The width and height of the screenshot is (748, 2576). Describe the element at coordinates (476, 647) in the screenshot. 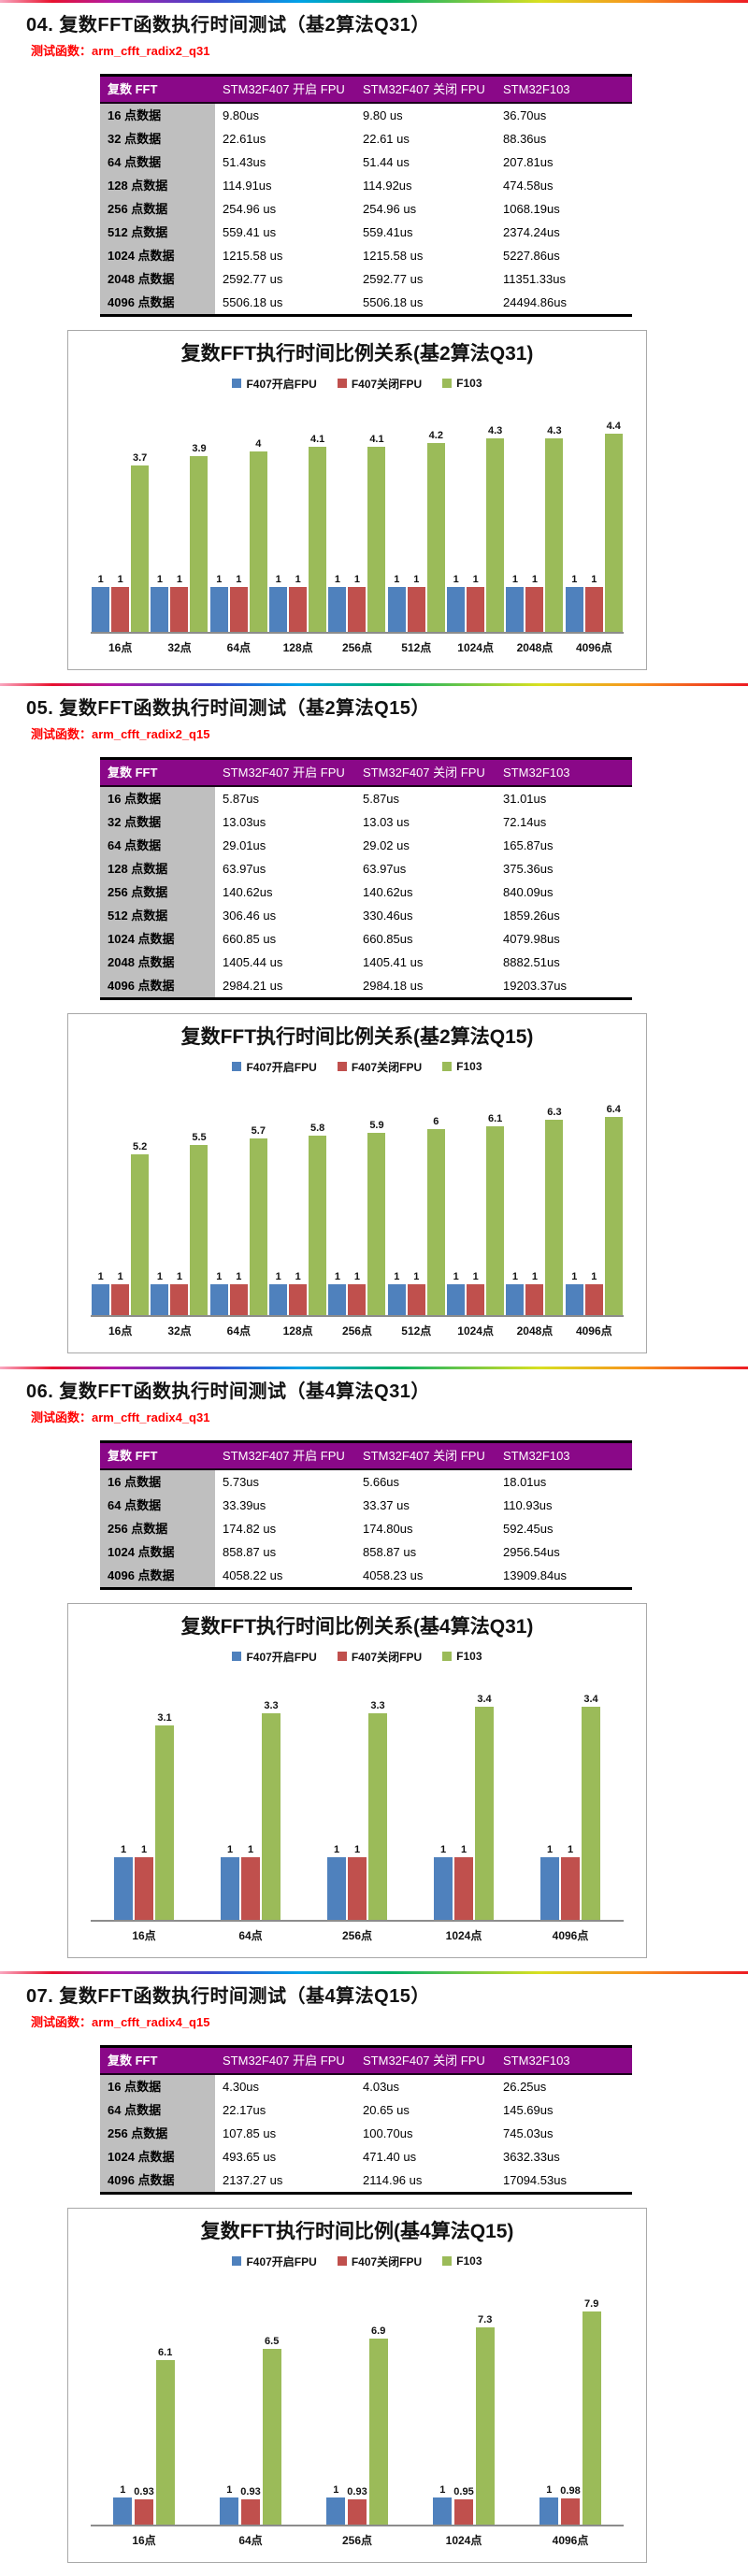

I see `x-axis-label: 1024点` at that location.